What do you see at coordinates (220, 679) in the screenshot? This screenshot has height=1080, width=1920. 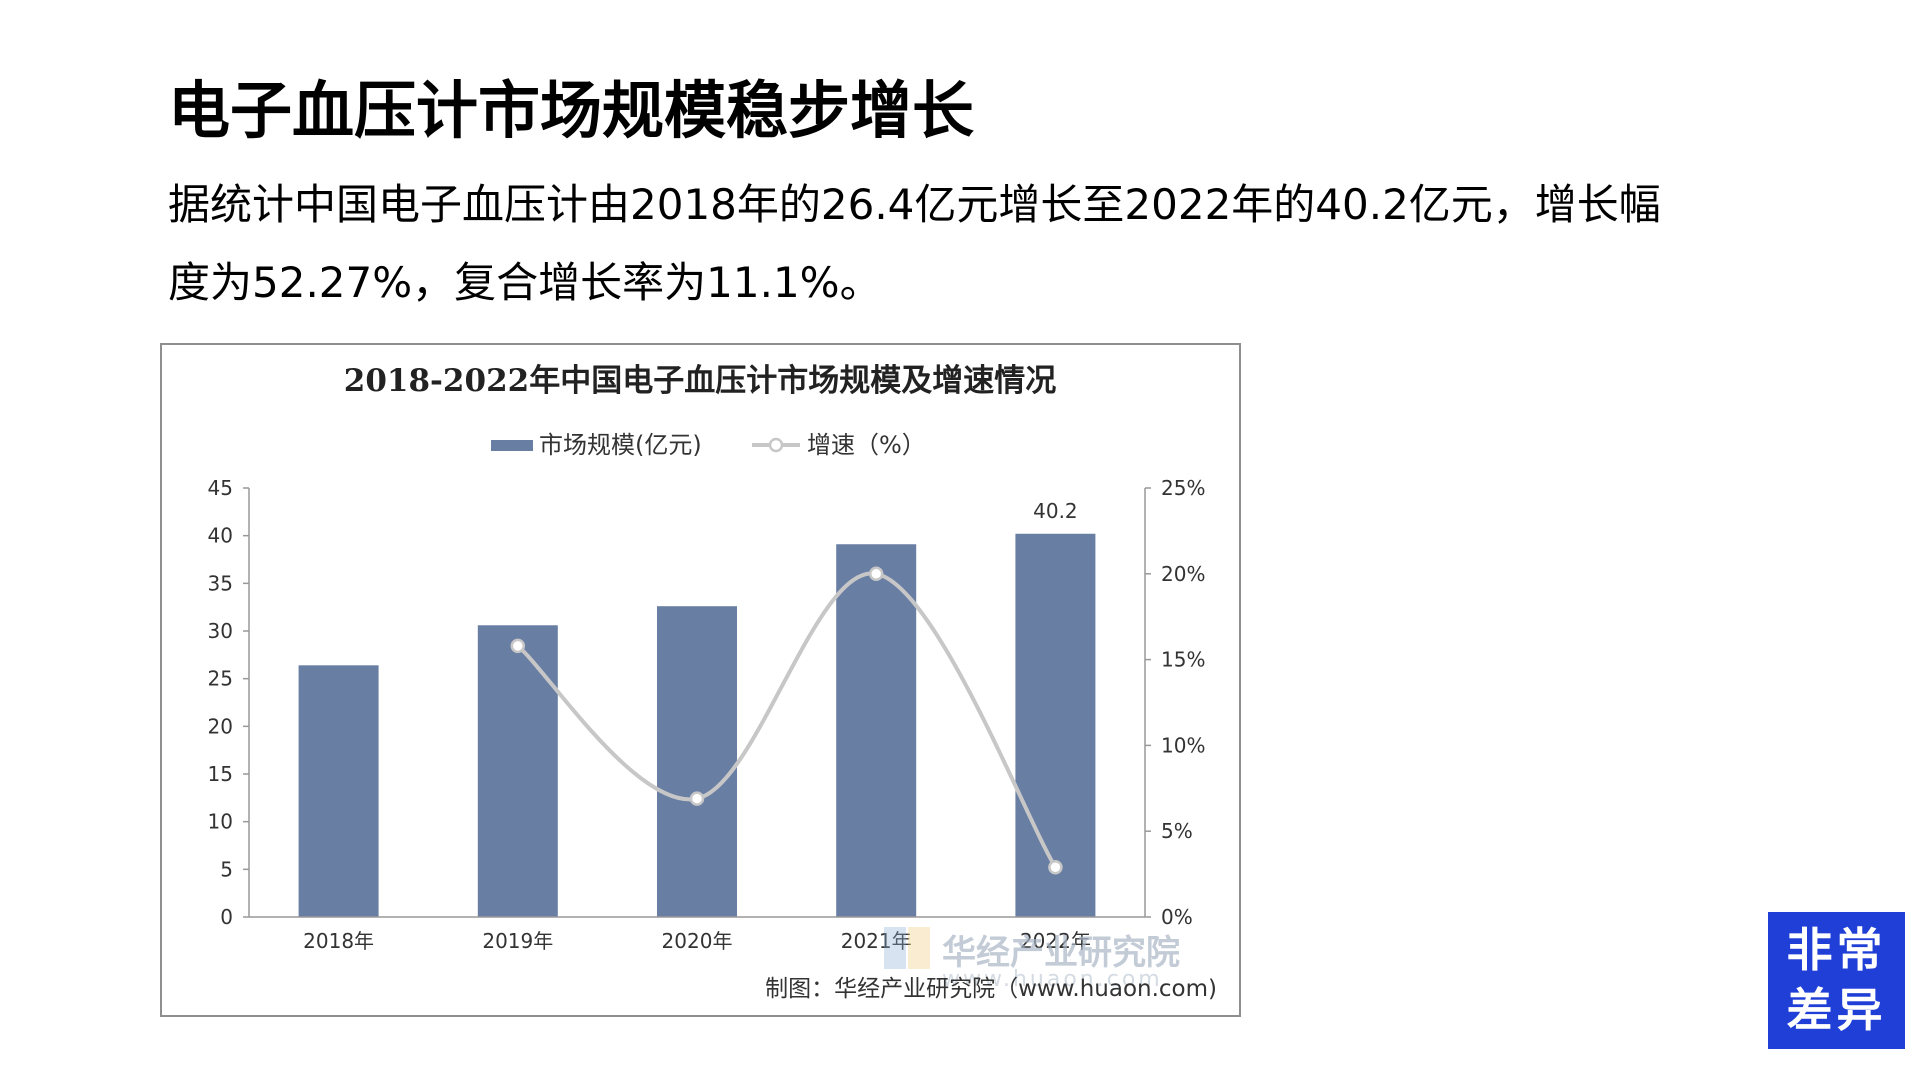 I see `left-tick-label: 25` at bounding box center [220, 679].